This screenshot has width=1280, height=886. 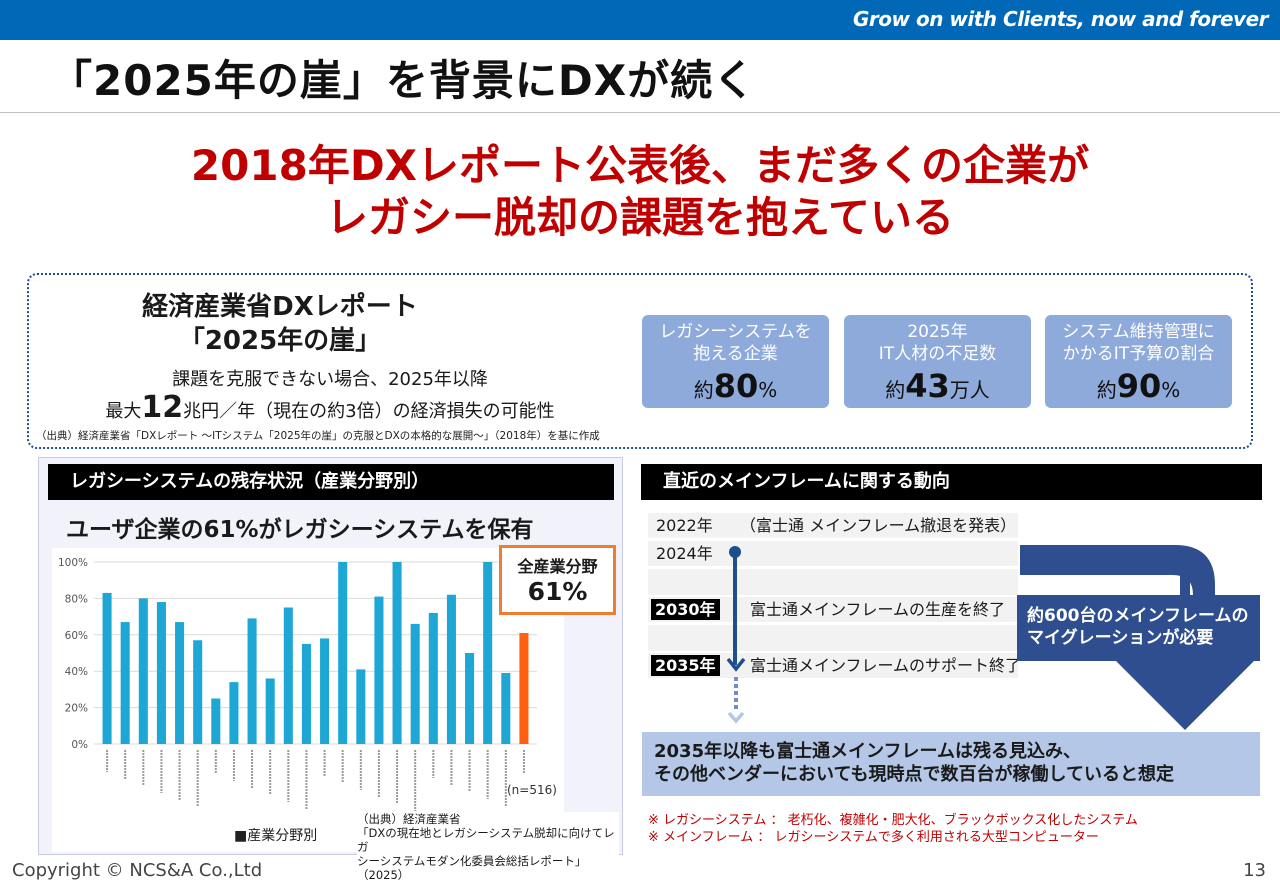 I want to click on migration-arrow, so click(x=1137, y=637).